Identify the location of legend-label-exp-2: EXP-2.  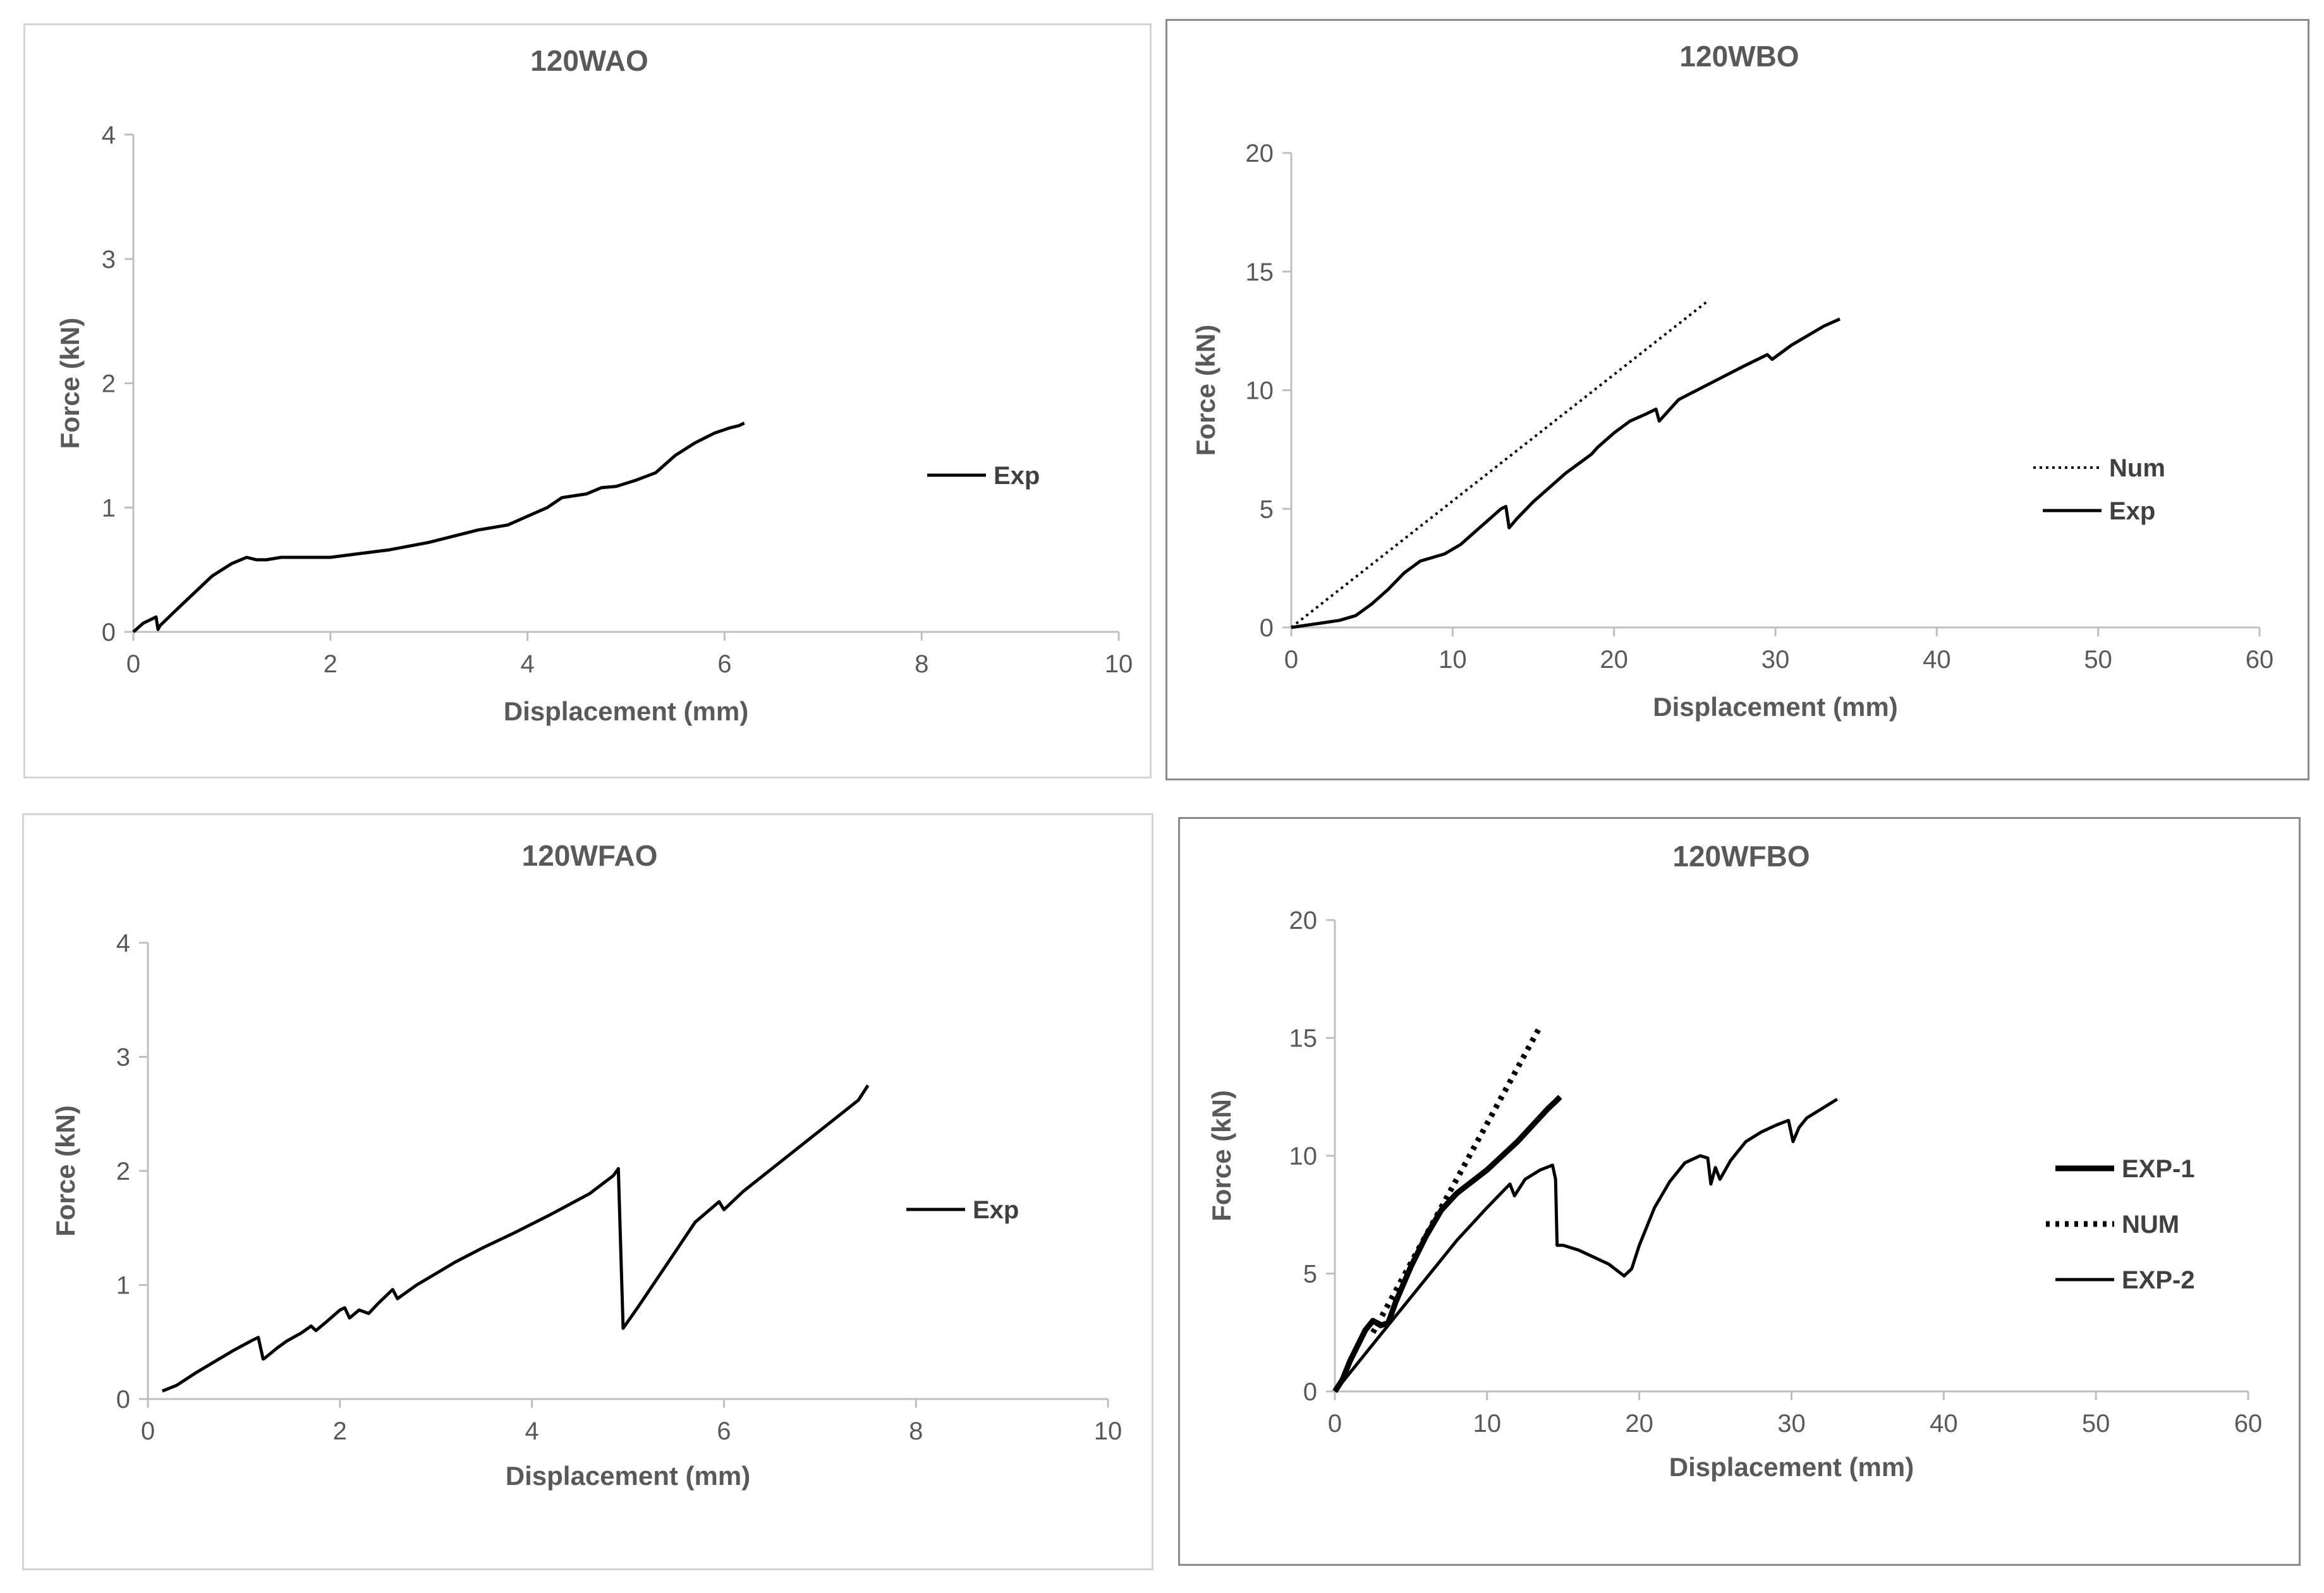
(2158, 1280).